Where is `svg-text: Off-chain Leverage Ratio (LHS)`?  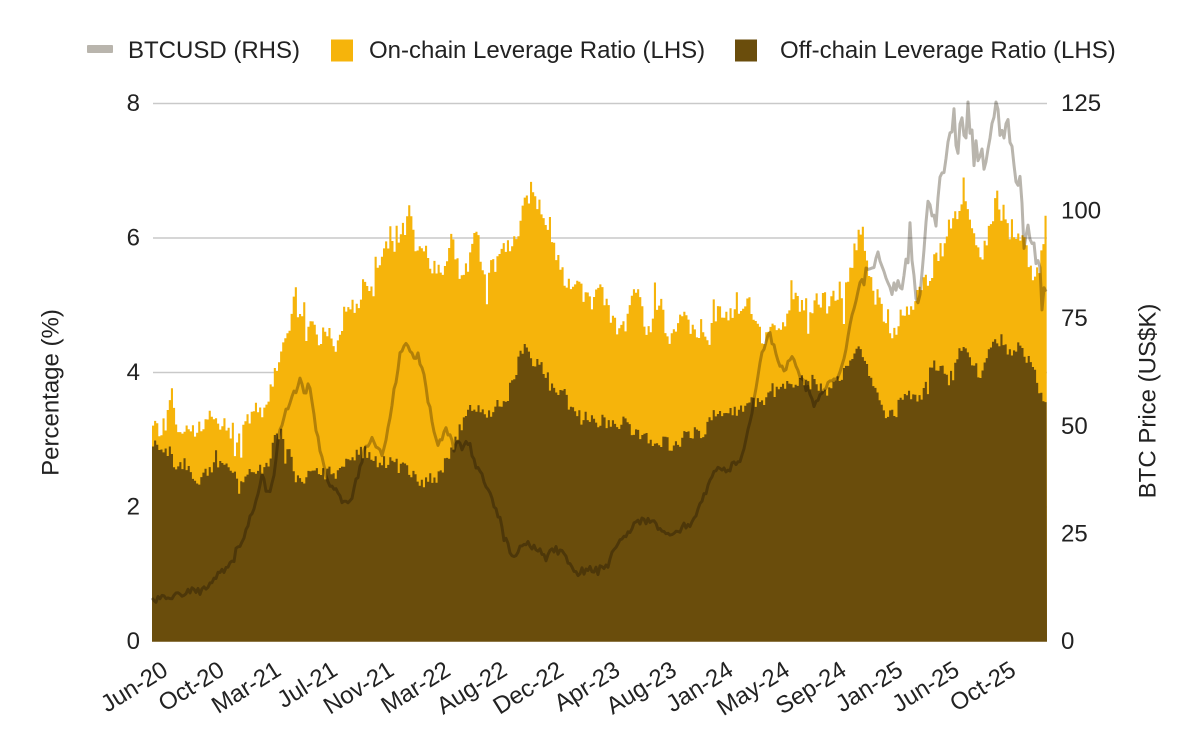
svg-text: Off-chain Leverage Ratio (LHS) is located at coordinates (948, 50).